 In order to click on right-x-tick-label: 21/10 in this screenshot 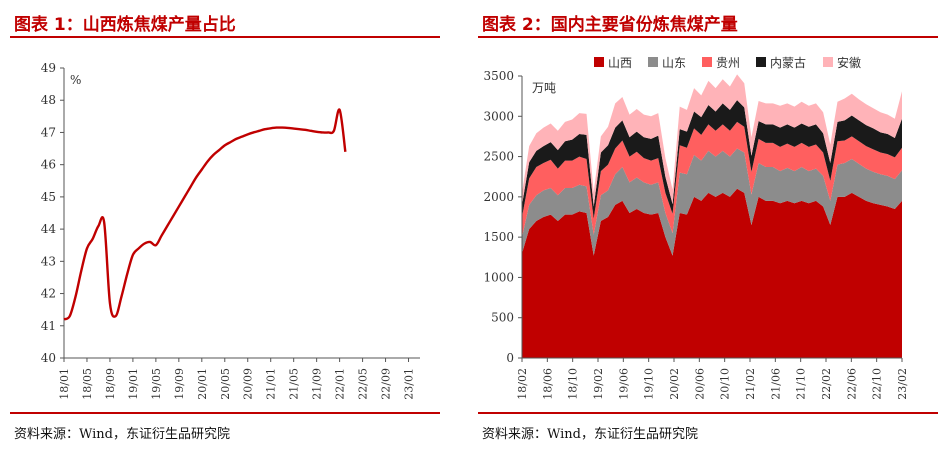, I will do `click(801, 384)`.